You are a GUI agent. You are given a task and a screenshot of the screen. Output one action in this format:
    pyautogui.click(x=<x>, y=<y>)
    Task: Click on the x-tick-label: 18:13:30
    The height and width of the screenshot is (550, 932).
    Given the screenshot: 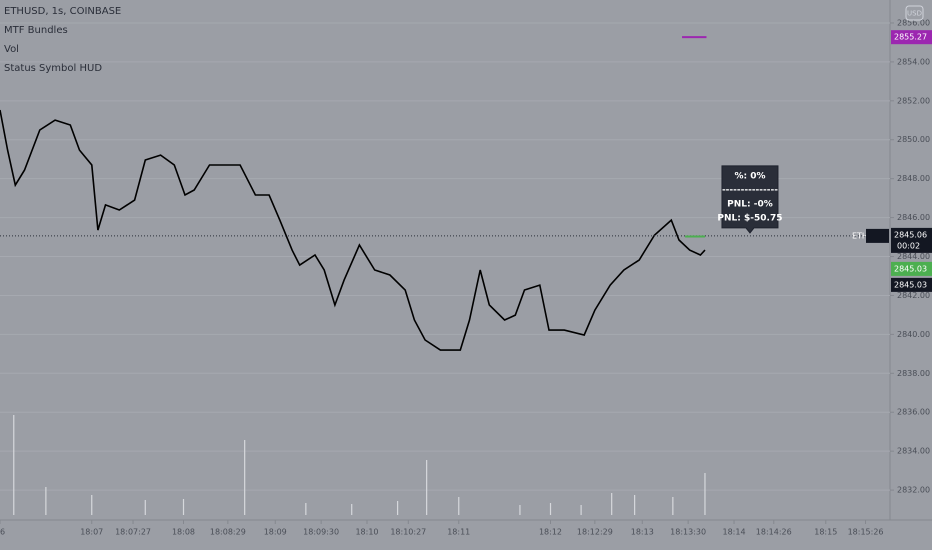 What is the action you would take?
    pyautogui.click(x=688, y=532)
    